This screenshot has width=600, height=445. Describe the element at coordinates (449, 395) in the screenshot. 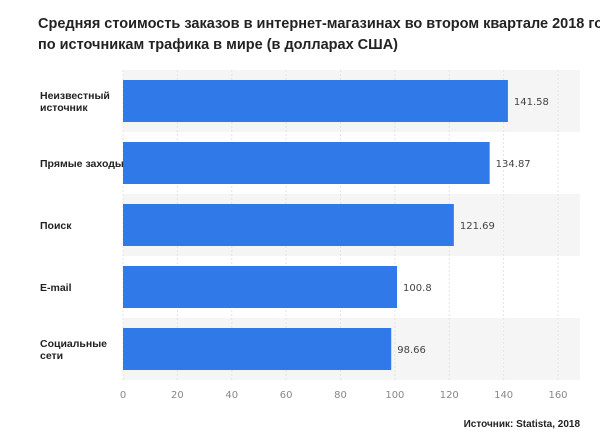

I see `x-tick-label: 120` at that location.